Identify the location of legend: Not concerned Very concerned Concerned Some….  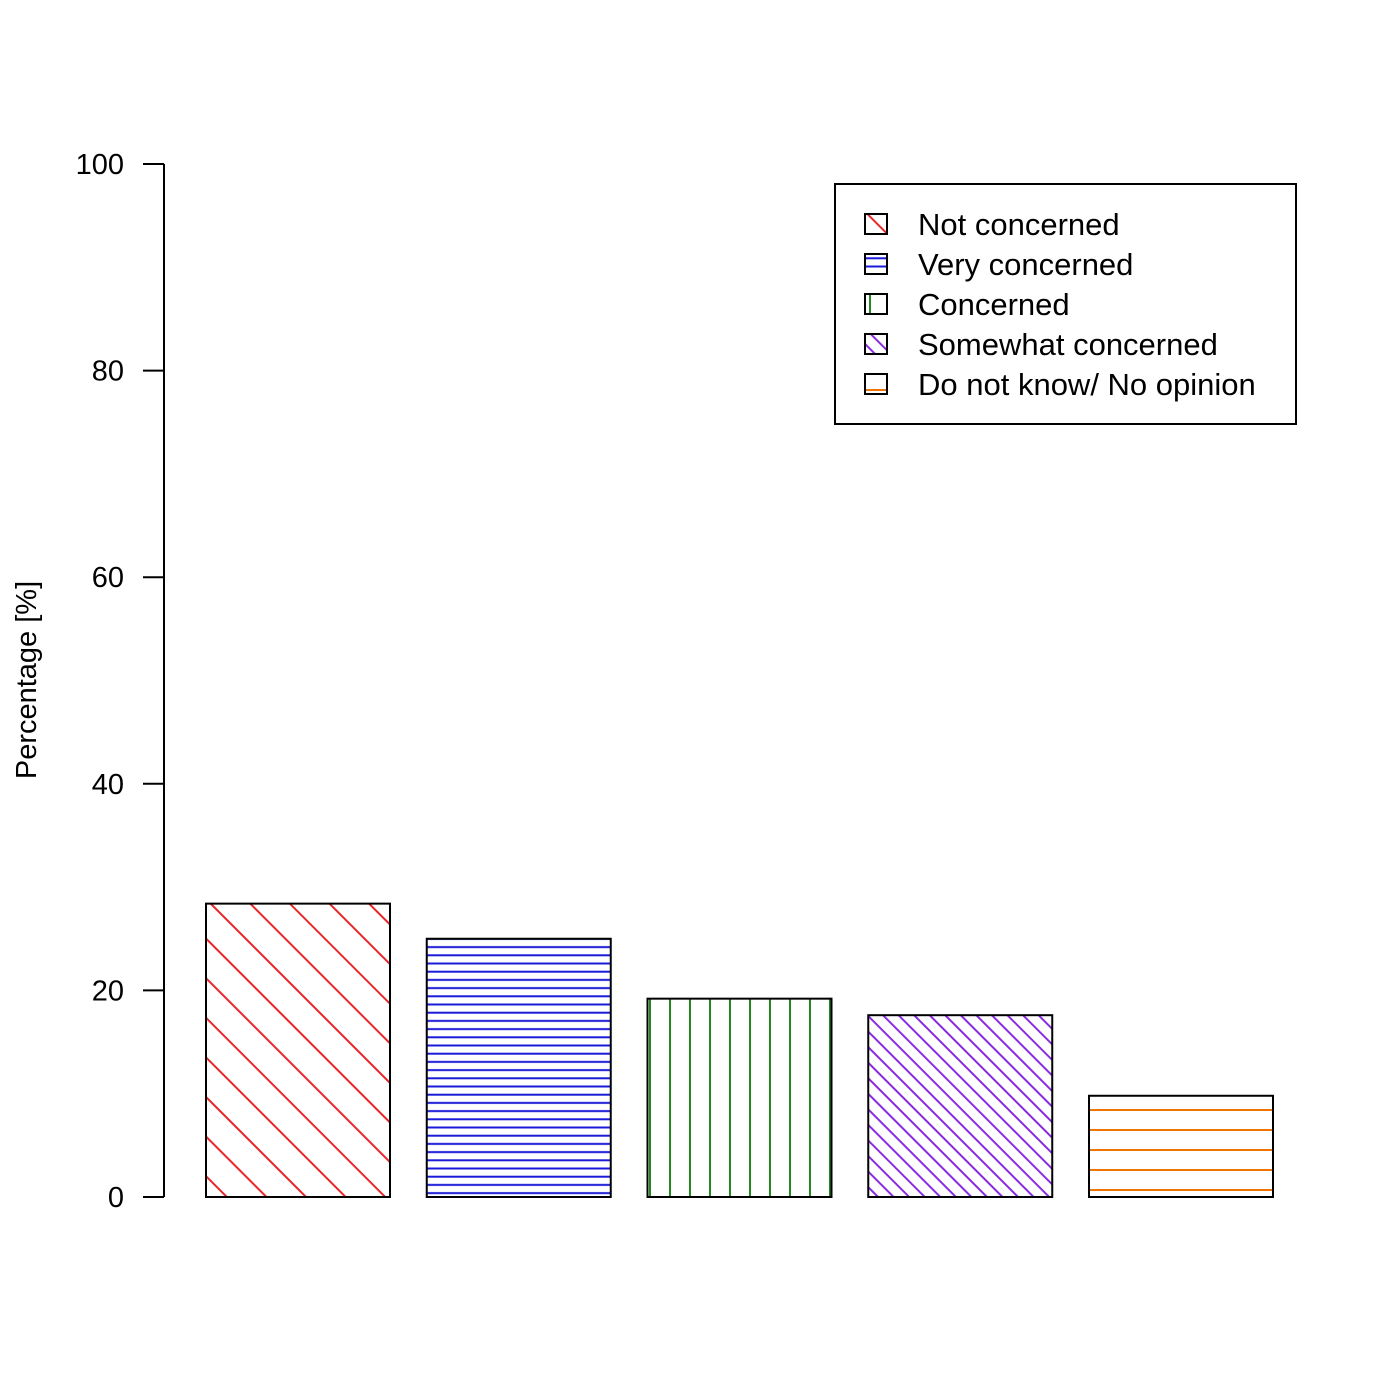
(1065, 304).